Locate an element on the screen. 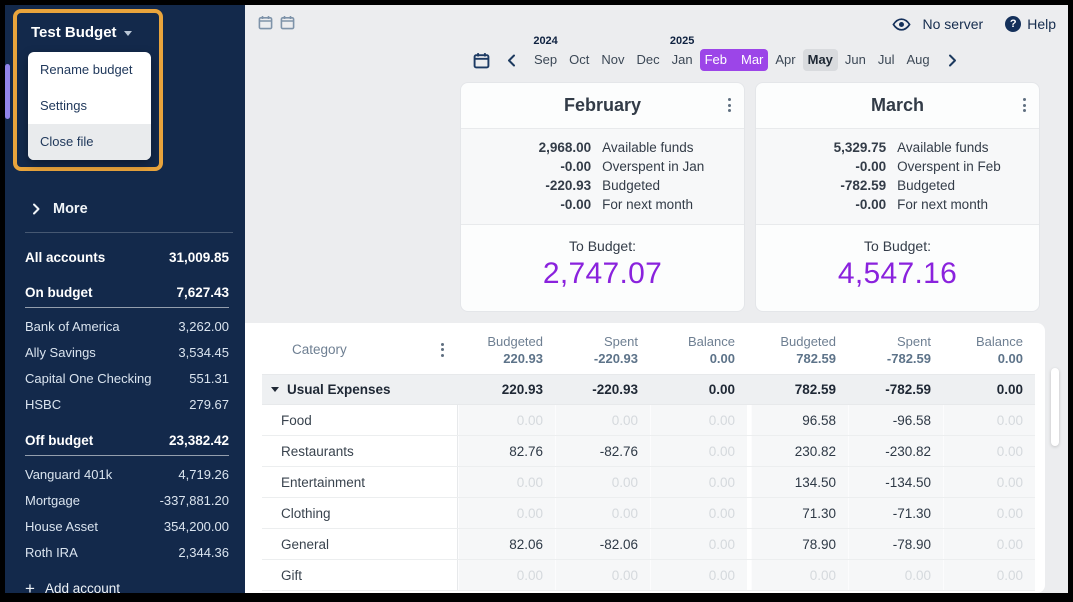  month-feb-selected: Feb is located at coordinates (716, 60).